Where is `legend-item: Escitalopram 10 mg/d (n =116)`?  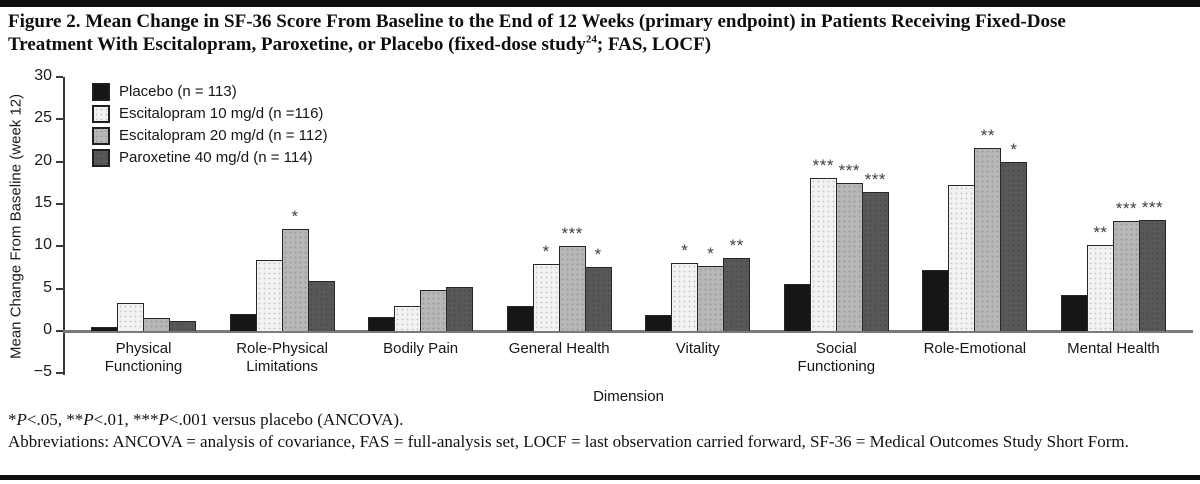 legend-item: Escitalopram 10 mg/d (n =116) is located at coordinates (210, 113).